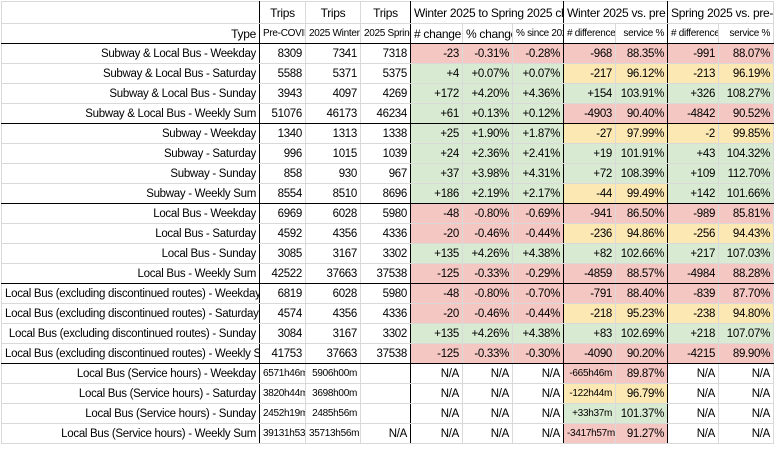  I want to click on data-cell: 89.90%, so click(746, 353).